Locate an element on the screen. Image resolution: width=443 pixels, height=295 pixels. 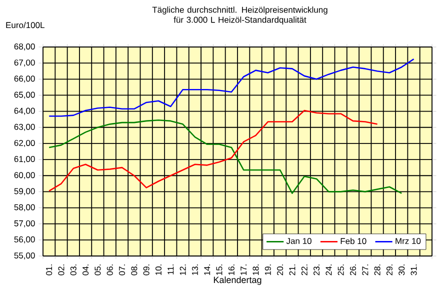
x-tick-label: 31. is located at coordinates (413, 270).